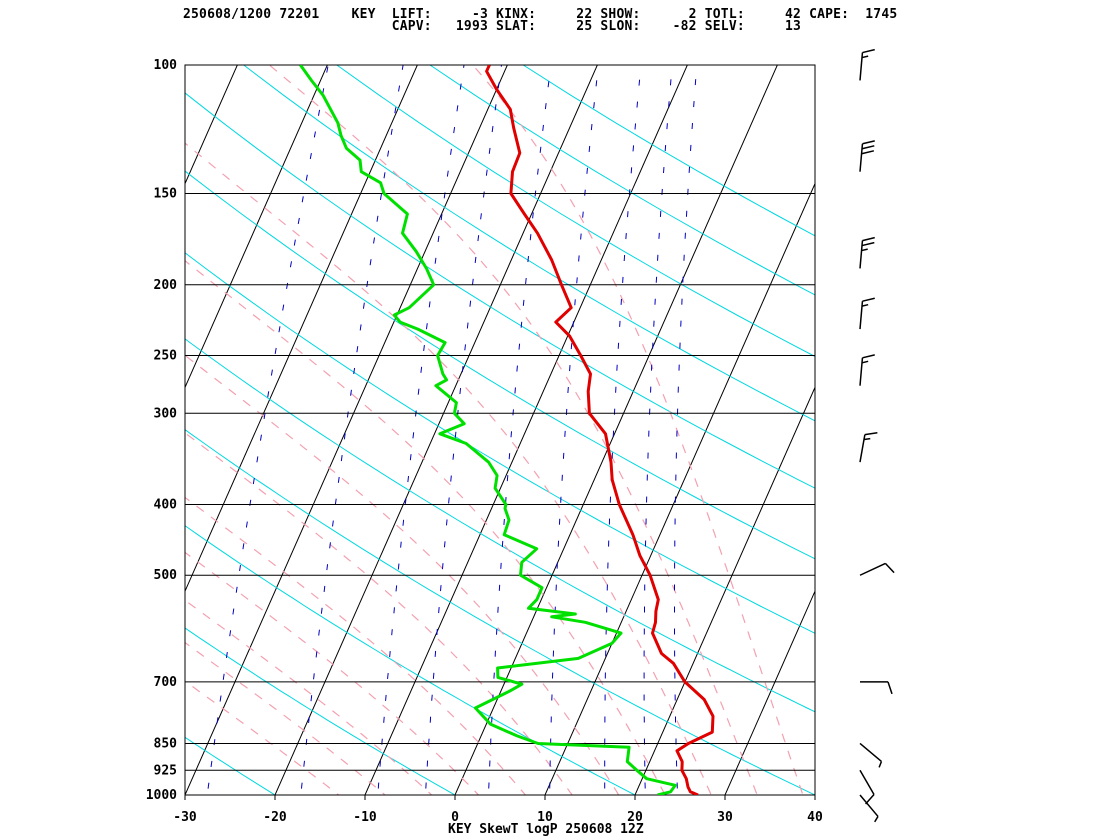 The image size is (1120, 840). Describe the element at coordinates (161, 795) in the screenshot. I see `pressure-tick-label: 1000` at that location.